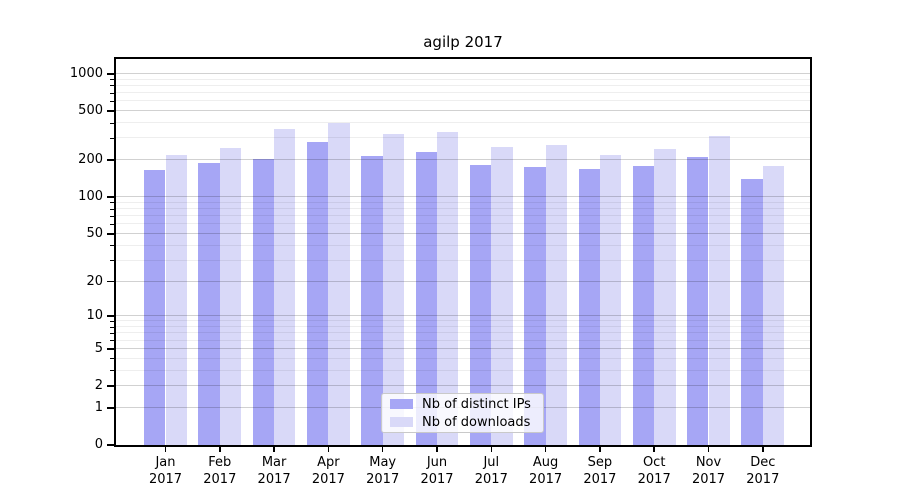 This screenshot has height=500, width=900. I want to click on bar-may-distinct-ips, so click(372, 300).